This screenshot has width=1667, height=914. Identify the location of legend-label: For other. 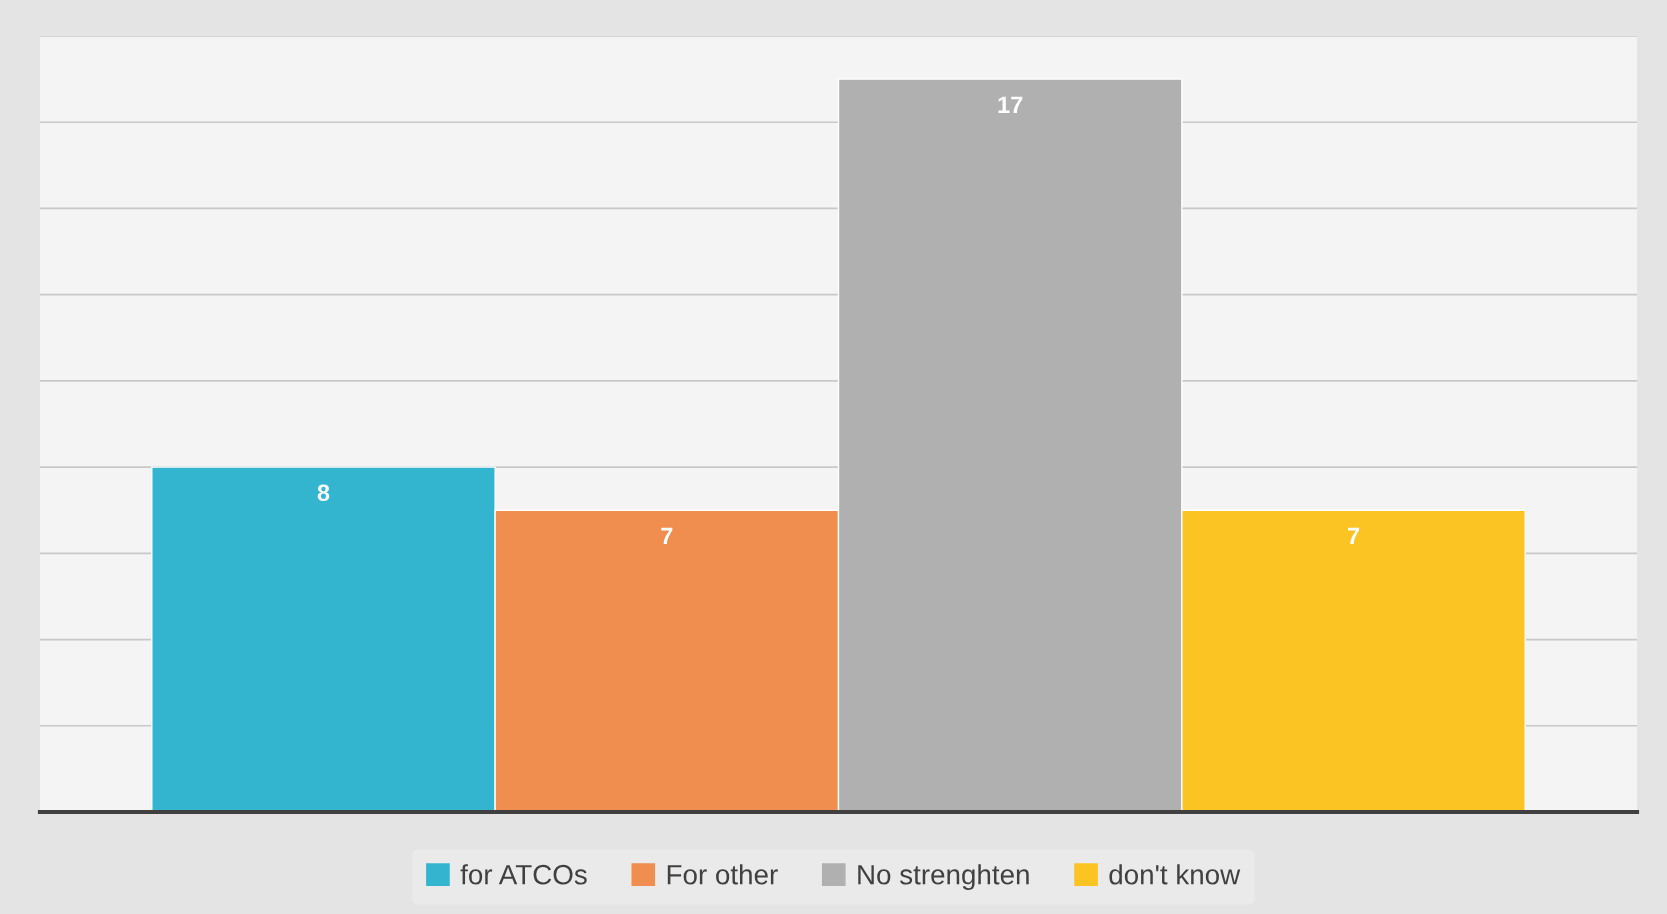
(722, 874).